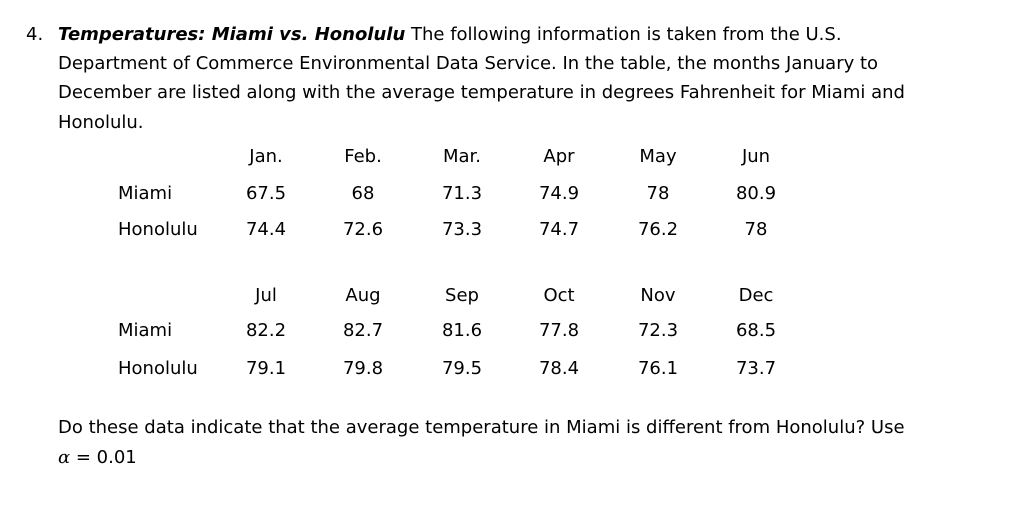 This screenshot has height=516, width=1024. Describe the element at coordinates (658, 229) in the screenshot. I see `temperature-cell: 76.2` at that location.